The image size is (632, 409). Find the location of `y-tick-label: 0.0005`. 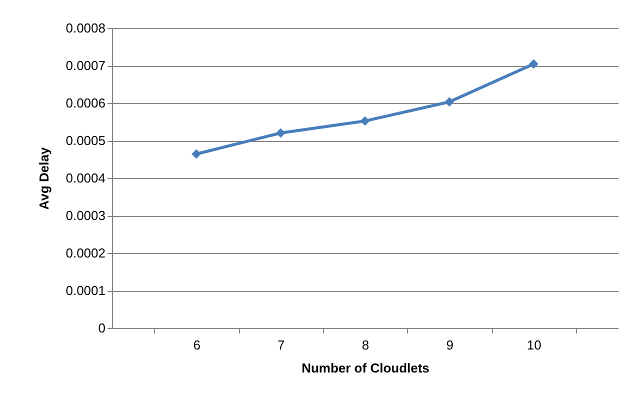

y-tick-label: 0.0005 is located at coordinates (86, 140).